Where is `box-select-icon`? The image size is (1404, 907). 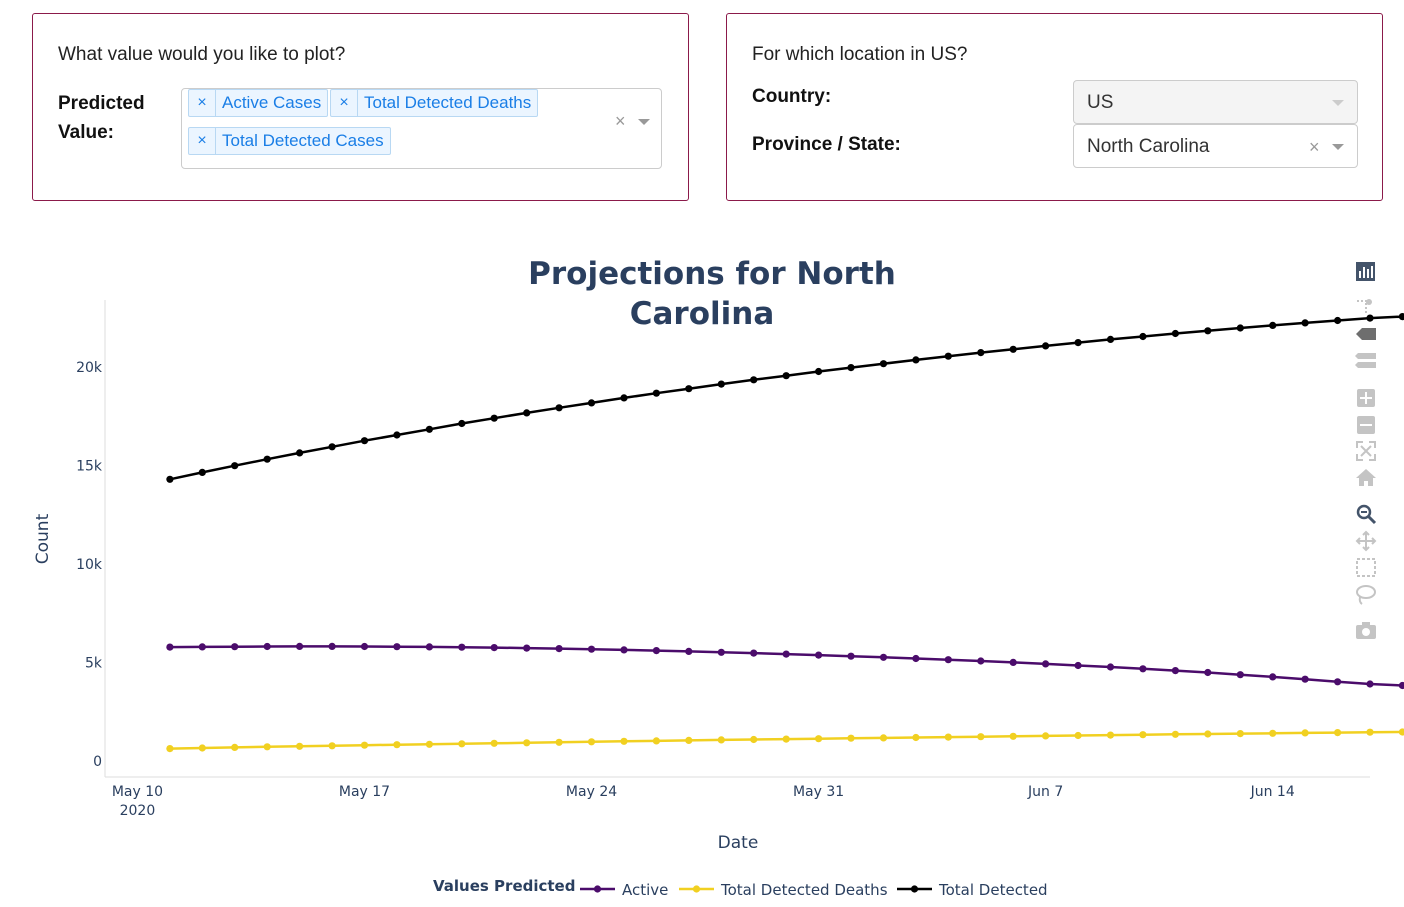
box-select-icon is located at coordinates (1366, 567).